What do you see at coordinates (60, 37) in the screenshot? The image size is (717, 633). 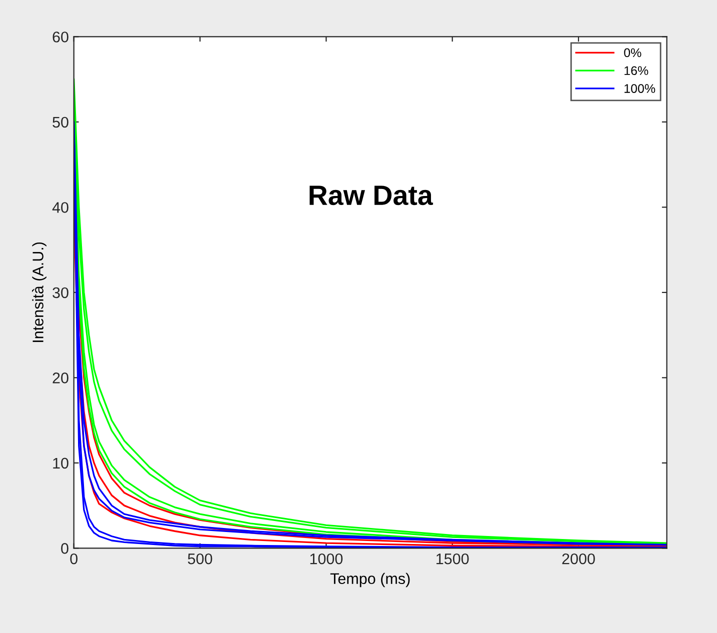 I see `y-tick-label: 60` at bounding box center [60, 37].